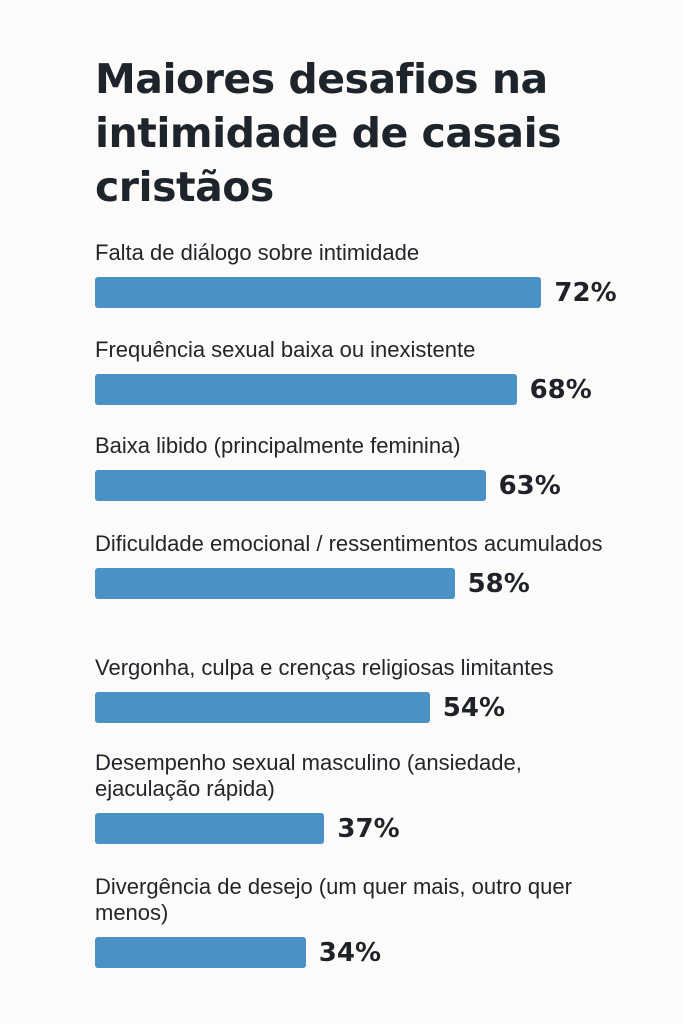 This screenshot has width=683, height=1024. Describe the element at coordinates (350, 953) in the screenshot. I see `data-label: 34%` at that location.